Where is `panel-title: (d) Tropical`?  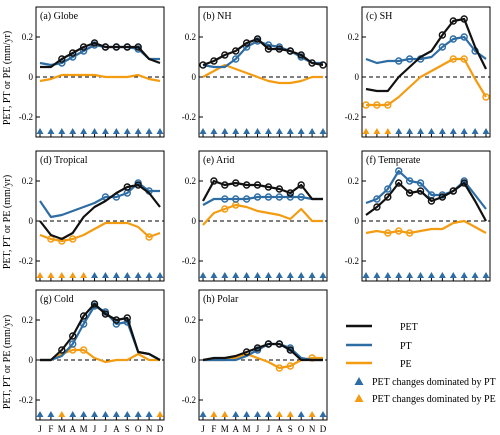 panel-title: (d) Tropical is located at coordinates (64, 160).